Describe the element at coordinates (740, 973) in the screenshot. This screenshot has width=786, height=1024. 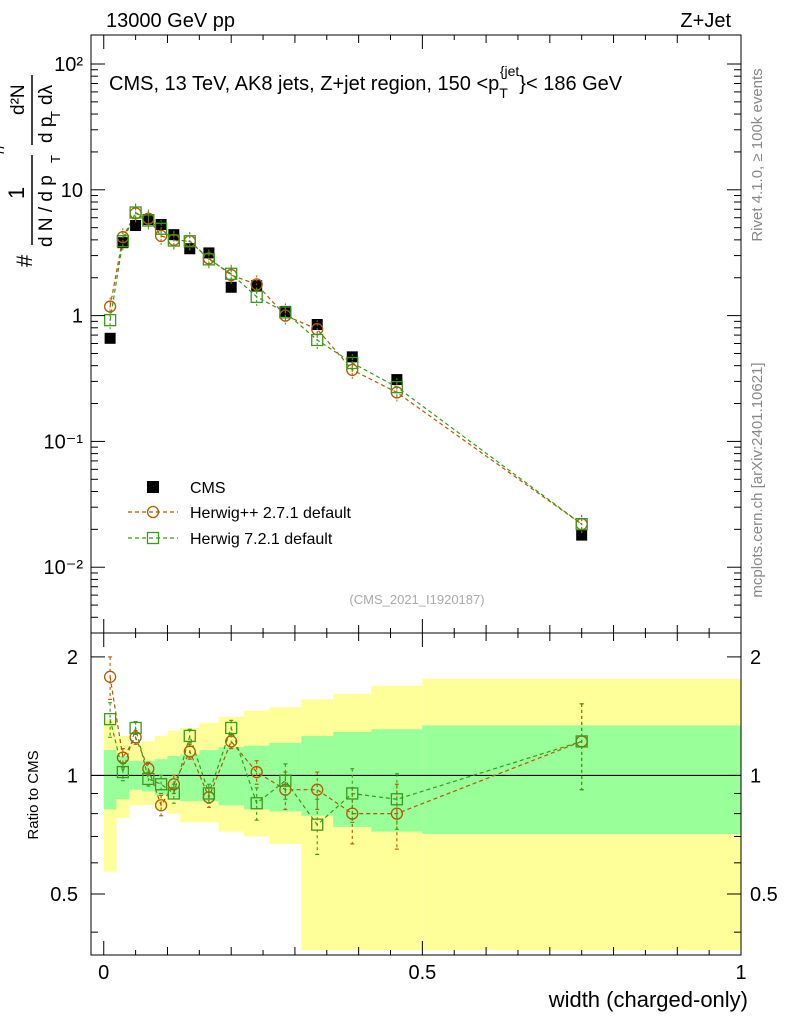
I see `x-tick-label: 1` at that location.